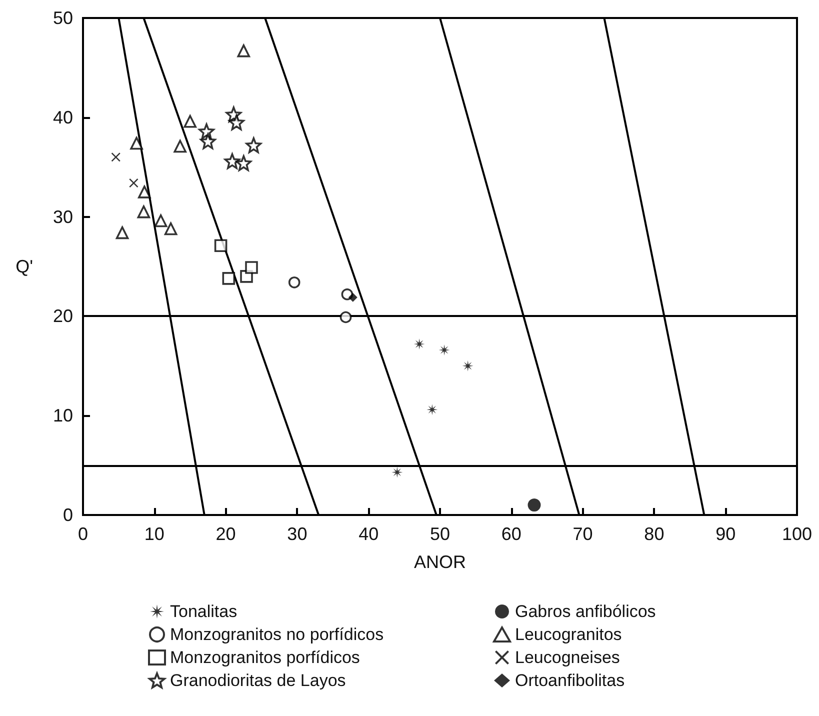 The height and width of the screenshot is (716, 819). What do you see at coordinates (62, 216) in the screenshot?
I see `y-tick-label: 30` at bounding box center [62, 216].